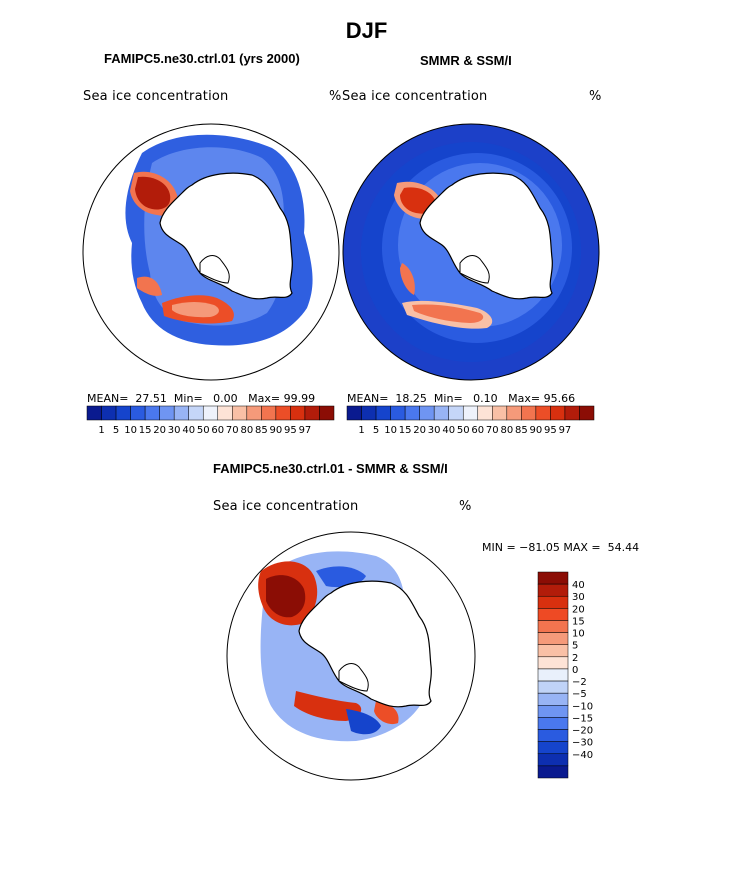  What do you see at coordinates (203, 430) in the screenshot?
I see `model-colorbar-tick-label: 50` at bounding box center [203, 430].